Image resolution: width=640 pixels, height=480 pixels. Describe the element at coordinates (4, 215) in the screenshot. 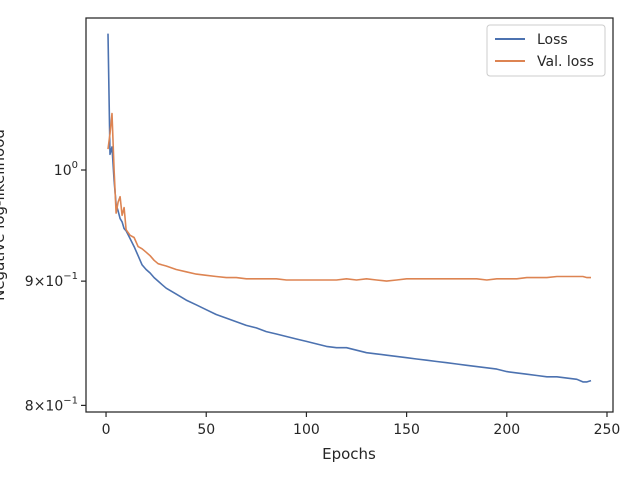

I see `y-axis-label: Negative log-likelihood` at that location.